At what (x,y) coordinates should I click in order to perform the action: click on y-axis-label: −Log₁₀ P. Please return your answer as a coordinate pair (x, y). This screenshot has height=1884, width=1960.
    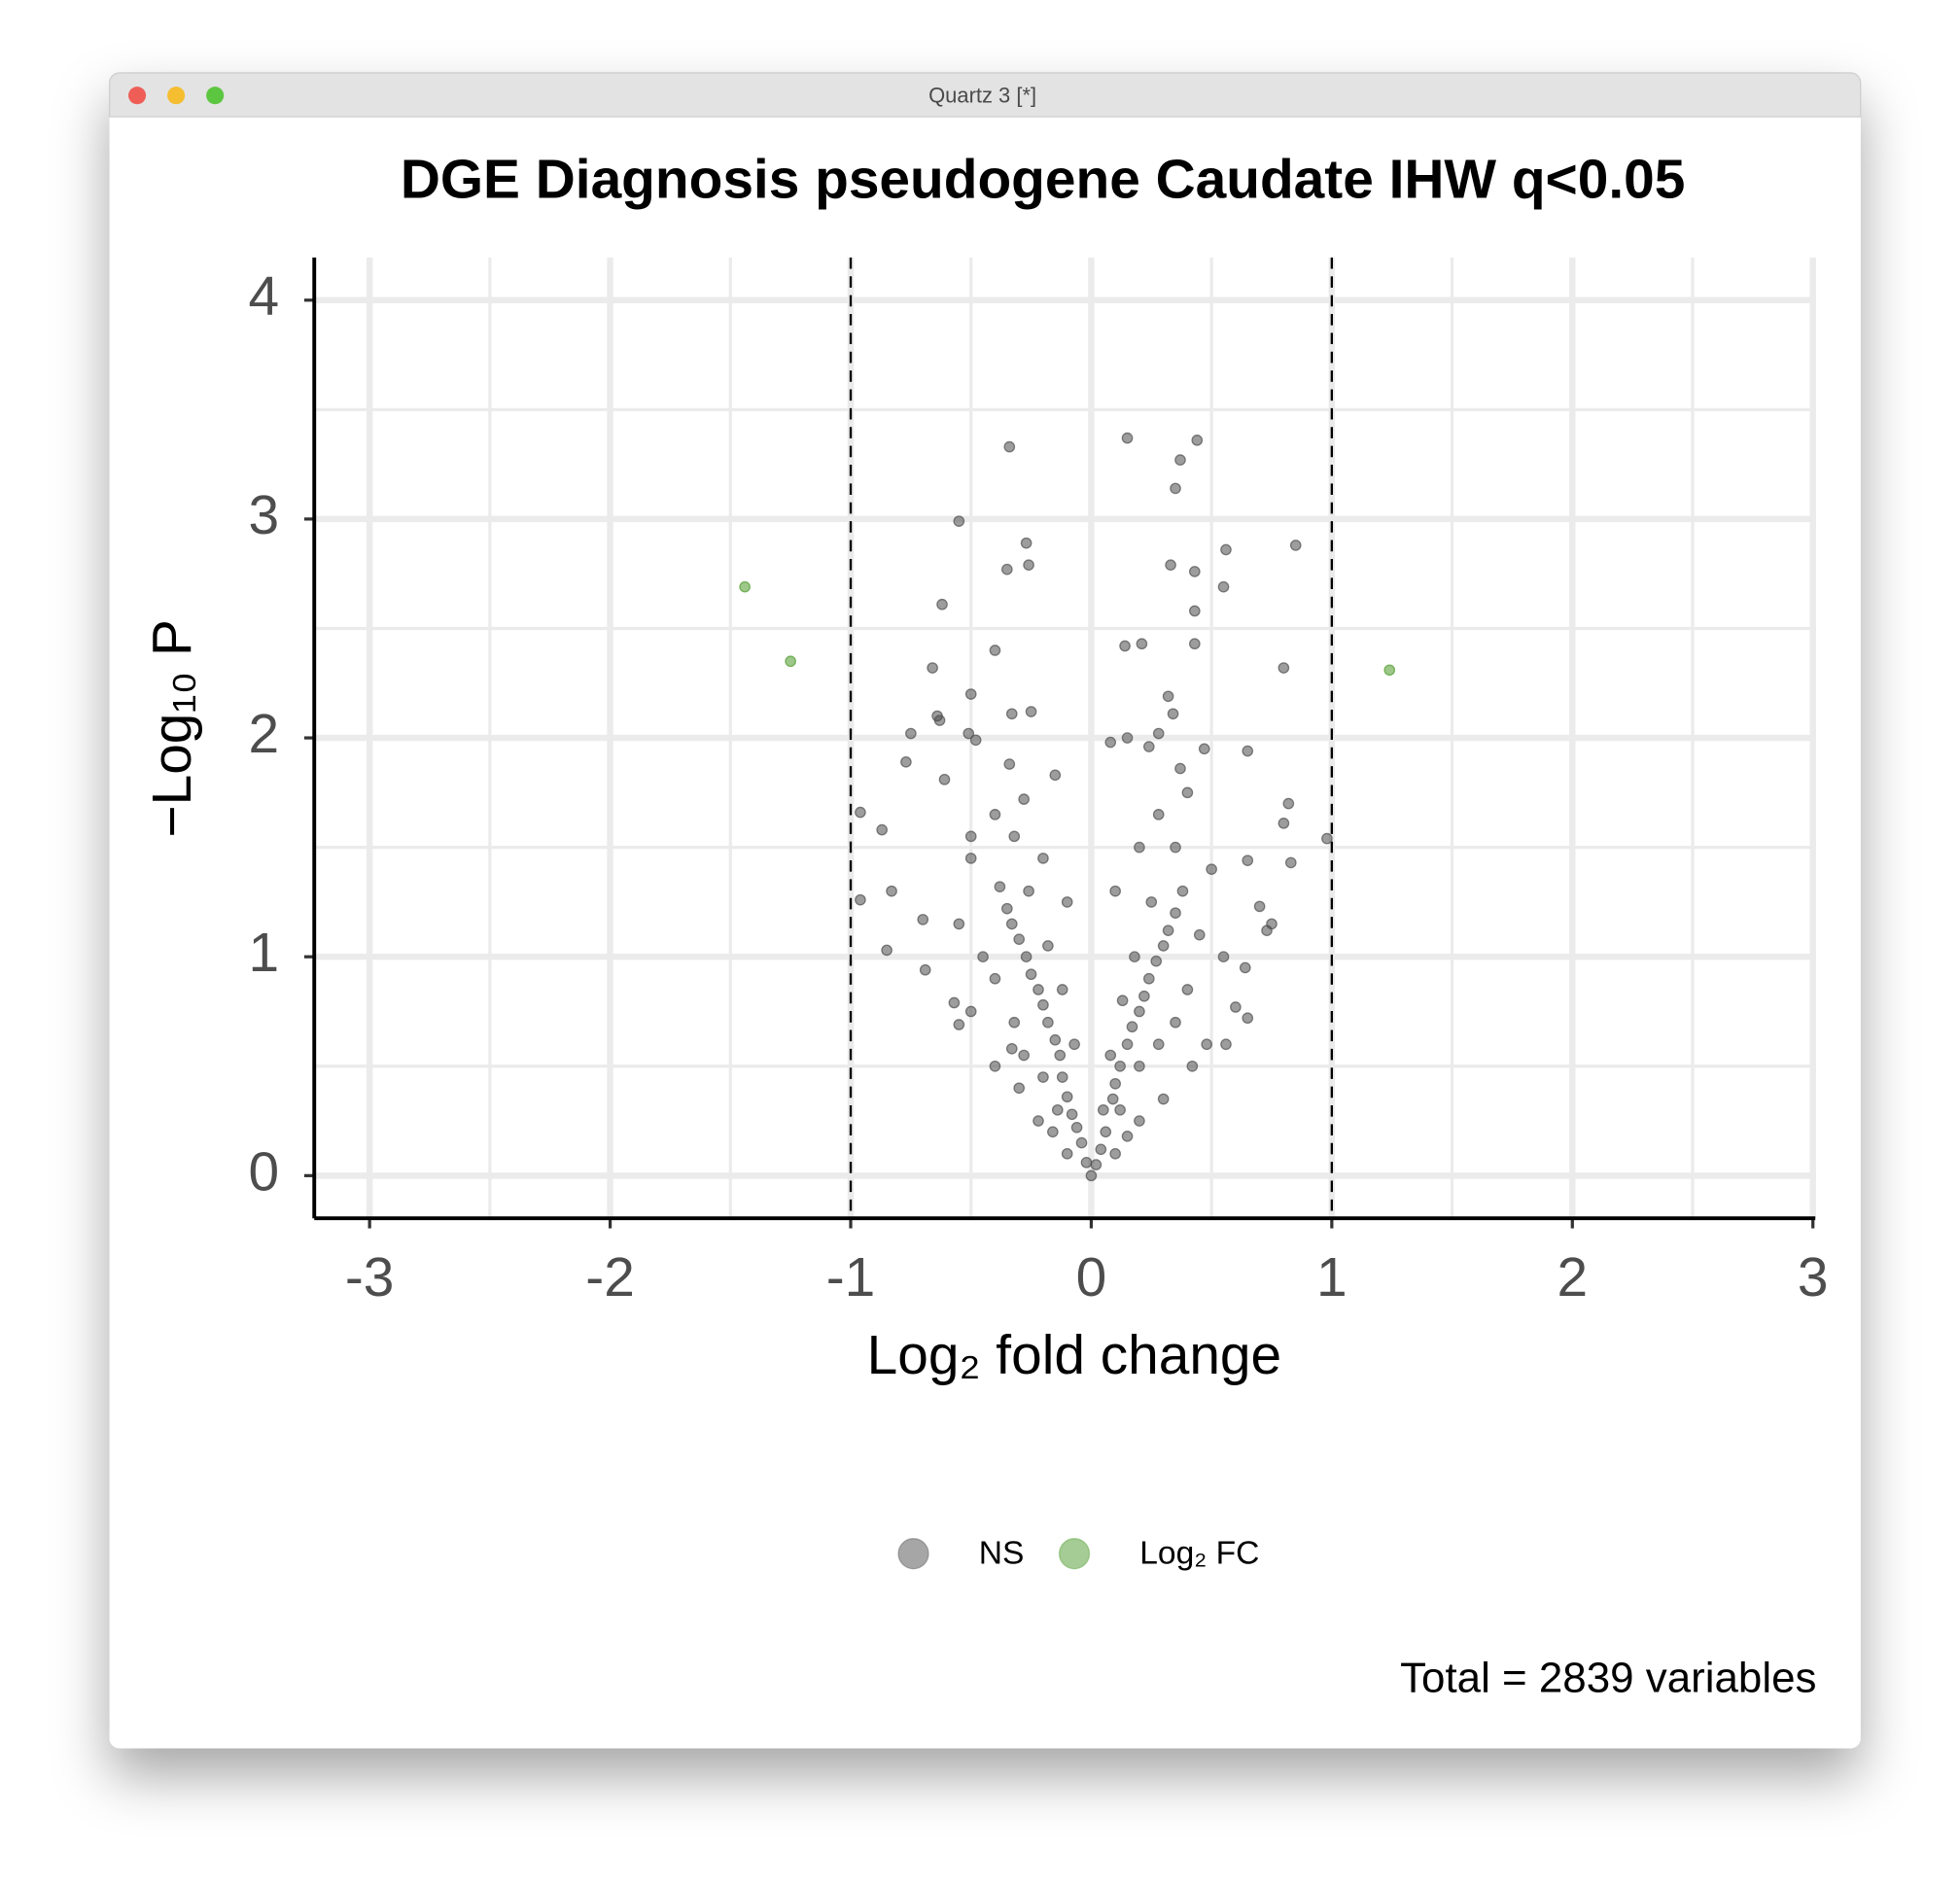
    Looking at the image, I should click on (172, 728).